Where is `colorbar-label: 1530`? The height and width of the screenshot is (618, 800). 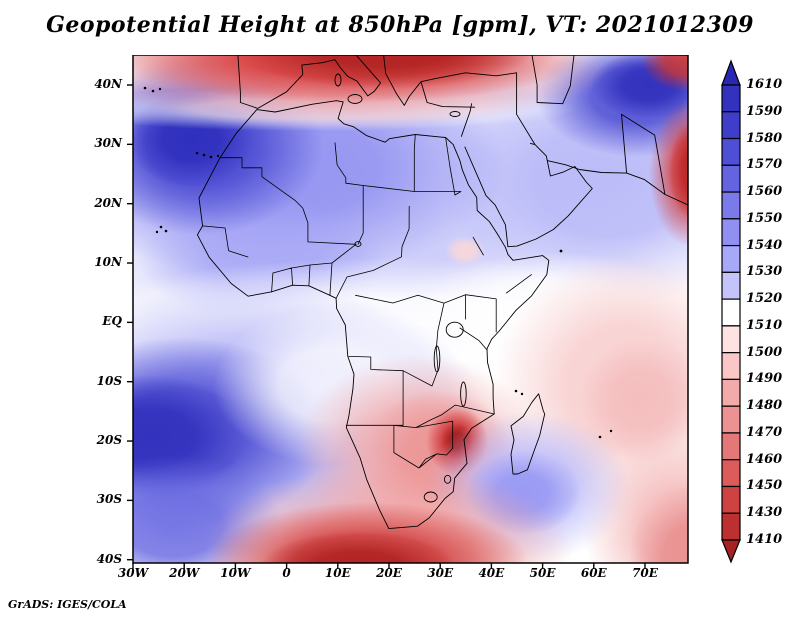
colorbar-label: 1530 is located at coordinates (764, 272).